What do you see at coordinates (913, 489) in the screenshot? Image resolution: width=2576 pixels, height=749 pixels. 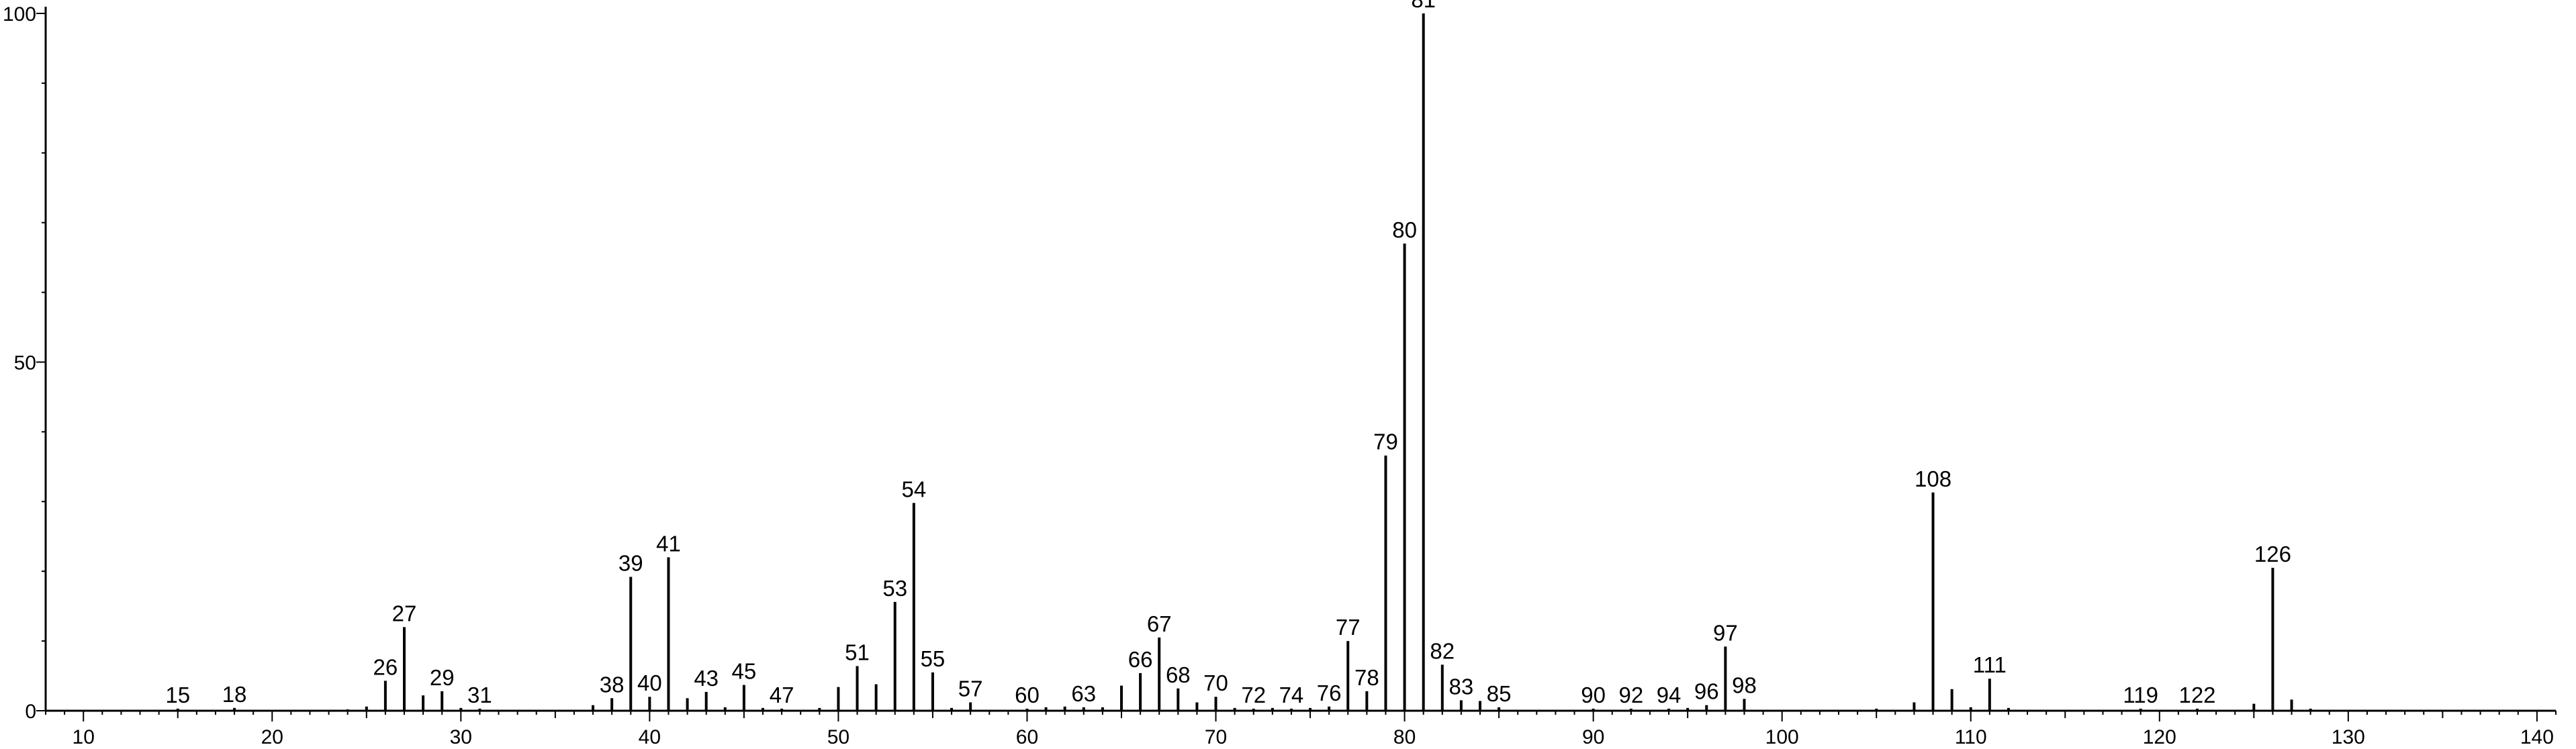 I see `peak-label: 54` at bounding box center [913, 489].